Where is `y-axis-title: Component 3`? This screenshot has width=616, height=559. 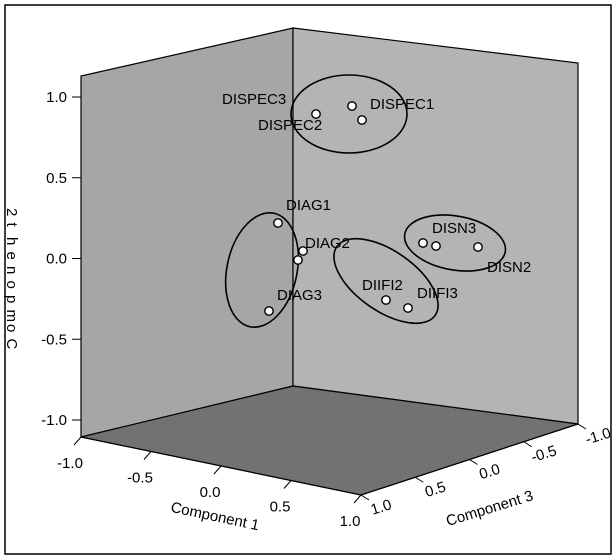 y-axis-title: Component 3 is located at coordinates (489, 508).